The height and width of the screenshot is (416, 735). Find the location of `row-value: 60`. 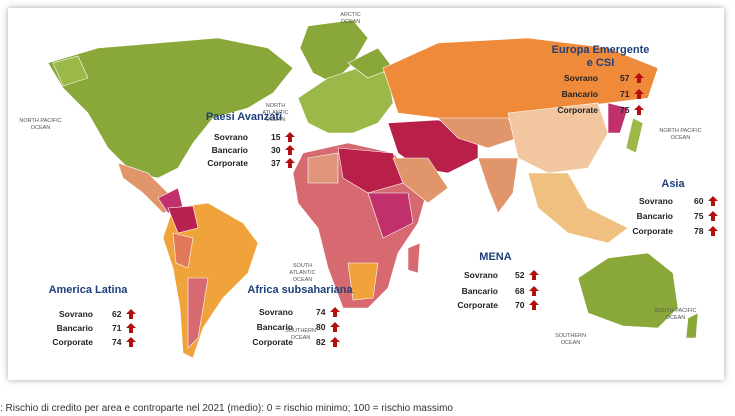

row-value: 60 is located at coordinates (699, 201).